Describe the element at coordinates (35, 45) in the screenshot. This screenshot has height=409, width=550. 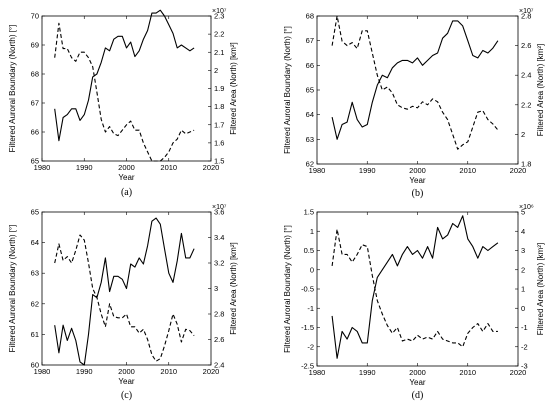
I see `y-left-tick-label: 69` at that location.